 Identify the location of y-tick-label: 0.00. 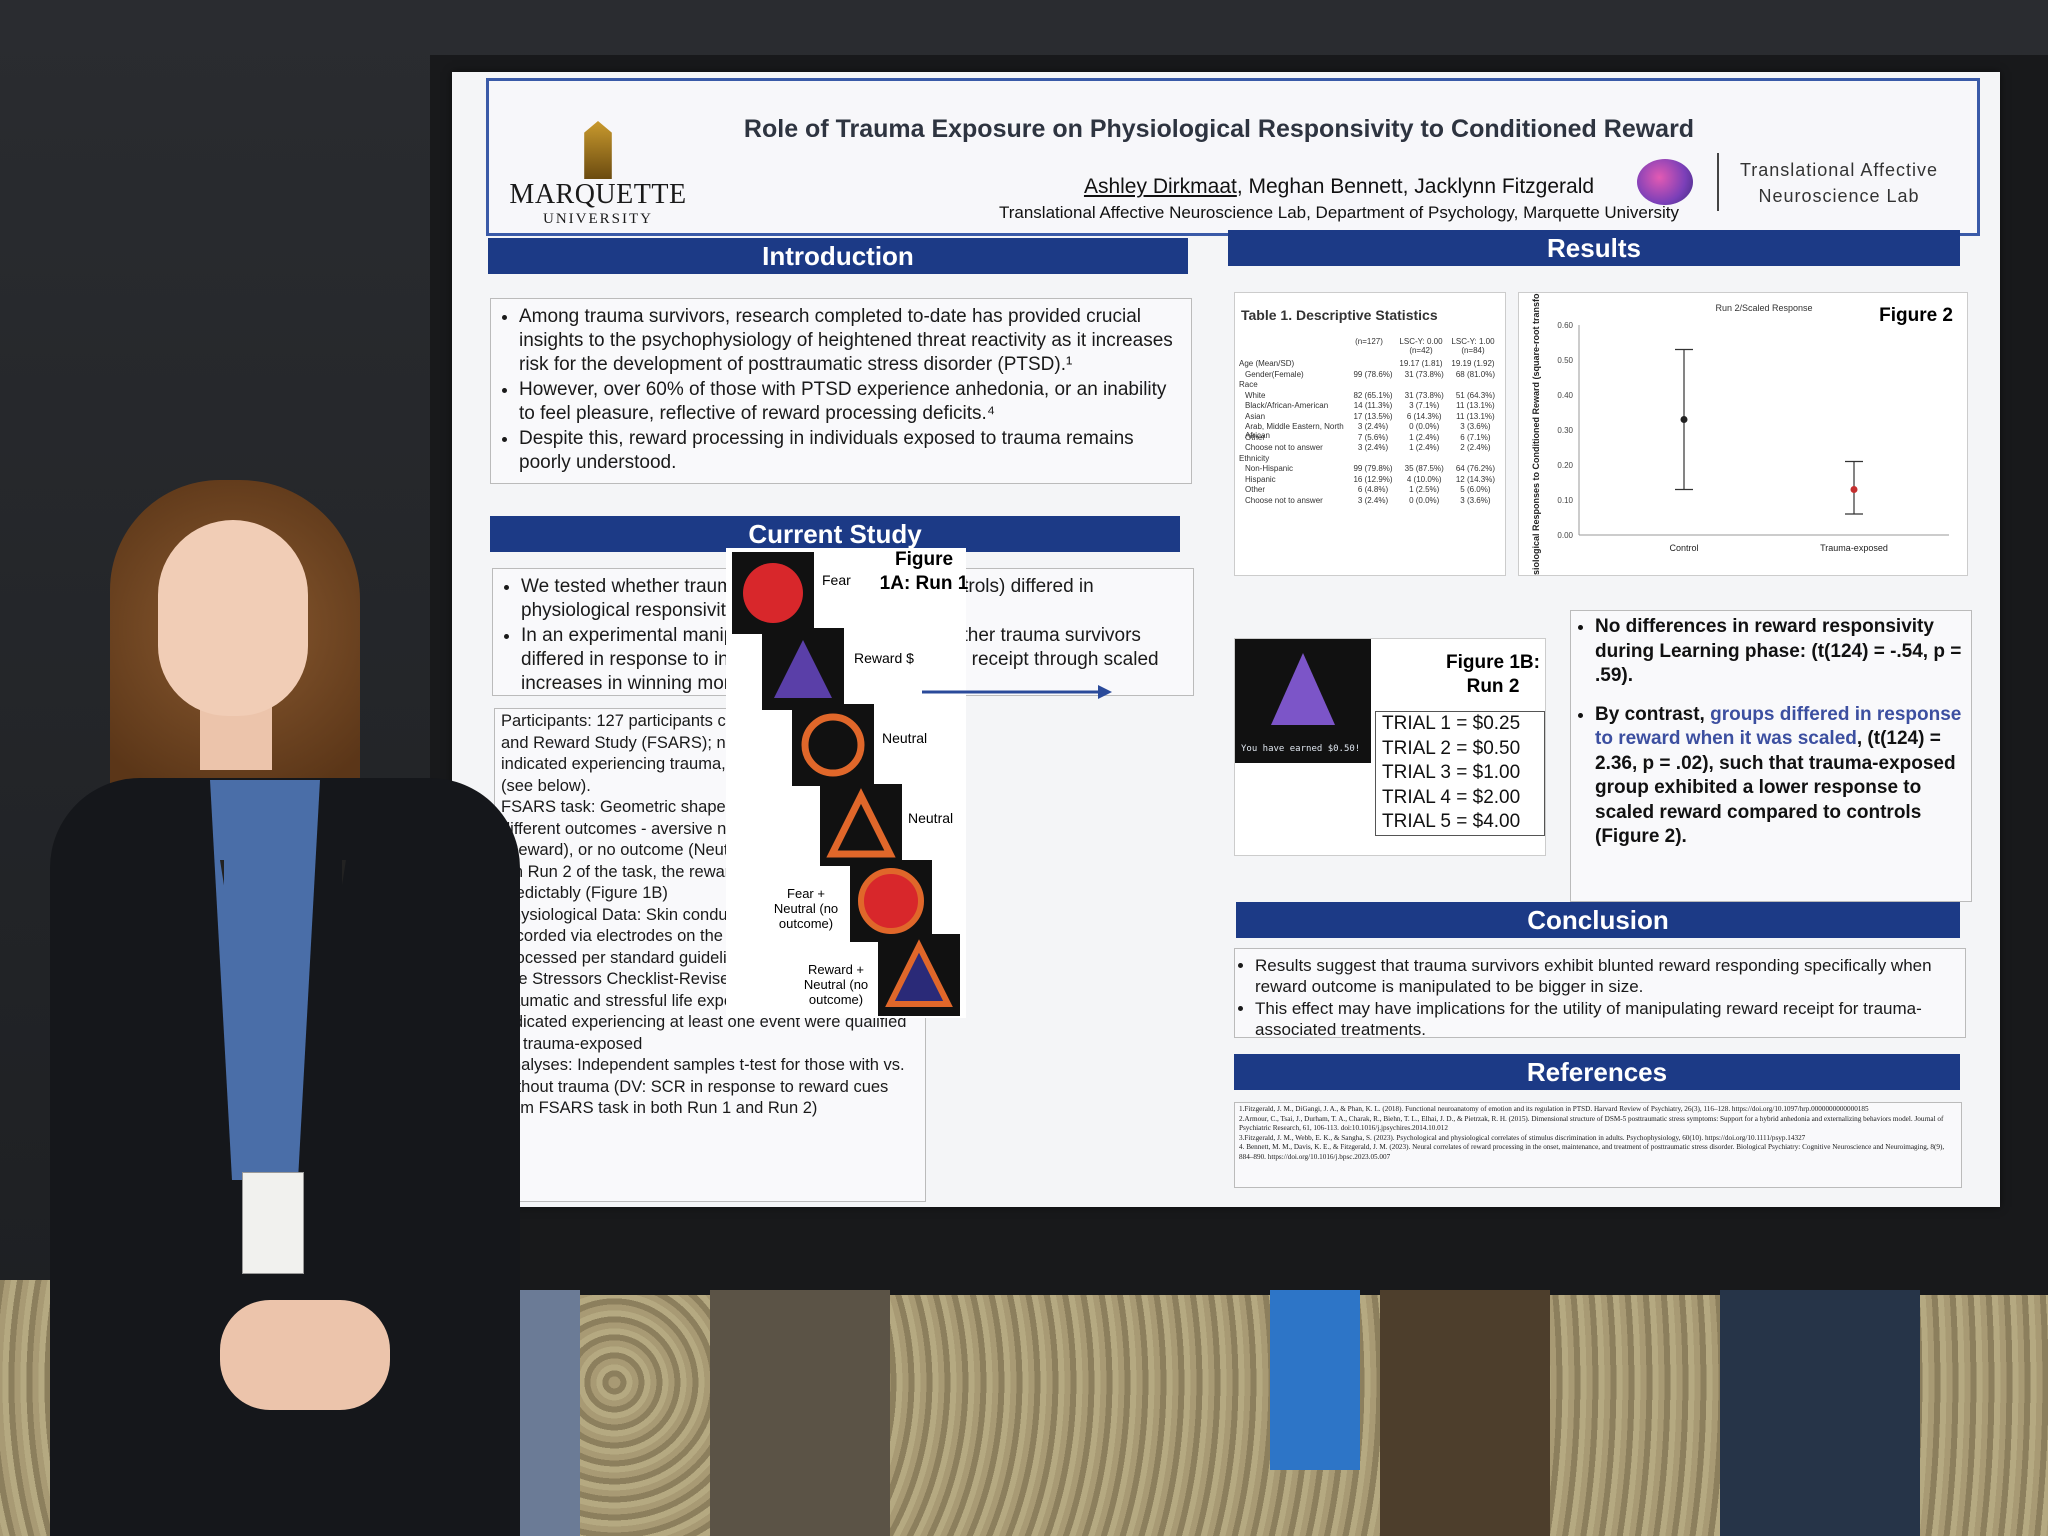
(1565, 535).